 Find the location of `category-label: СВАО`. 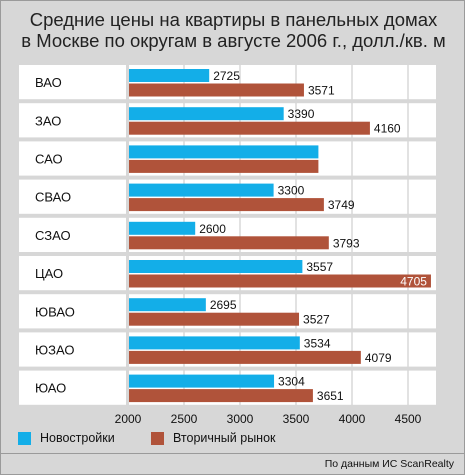

category-label: СВАО is located at coordinates (53, 197).